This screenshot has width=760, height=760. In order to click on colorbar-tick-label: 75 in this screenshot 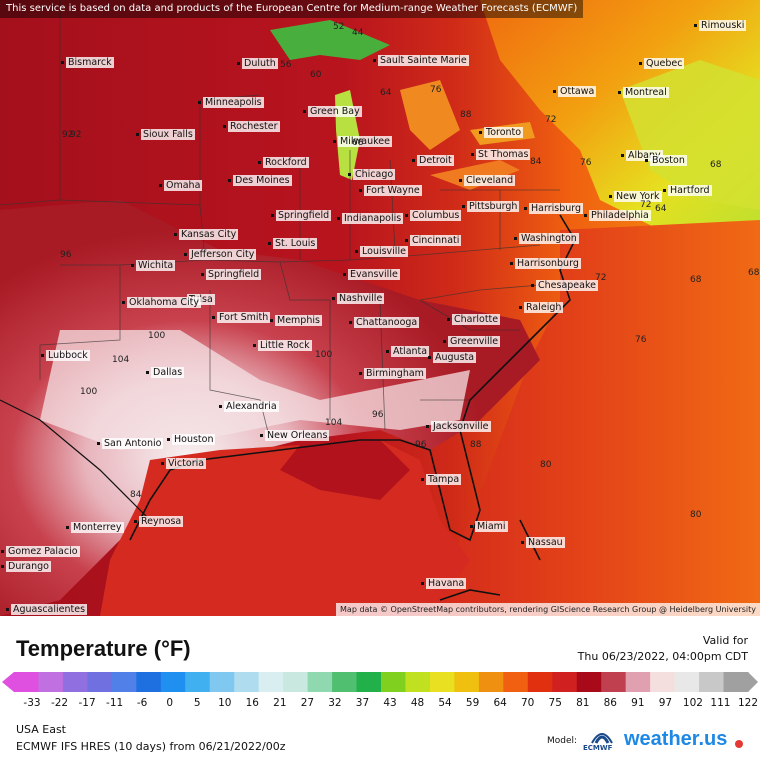, I will do `click(555, 703)`.